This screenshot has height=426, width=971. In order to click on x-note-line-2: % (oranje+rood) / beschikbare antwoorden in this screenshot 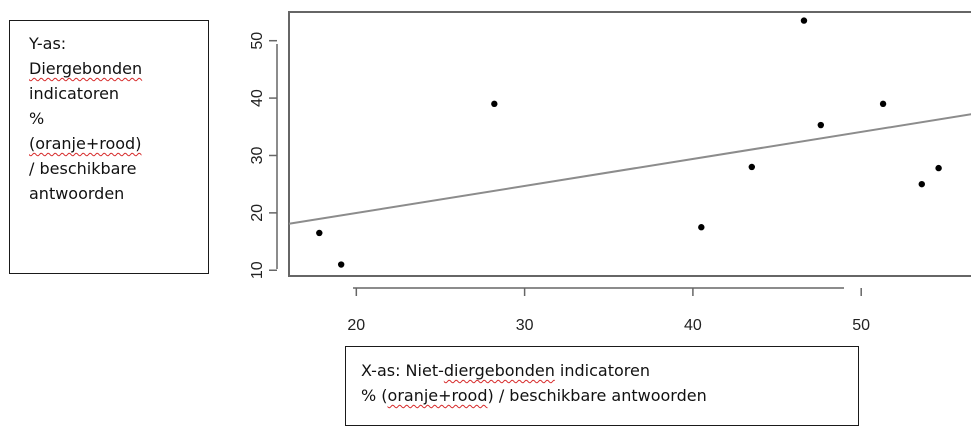, I will do `click(609, 395)`.